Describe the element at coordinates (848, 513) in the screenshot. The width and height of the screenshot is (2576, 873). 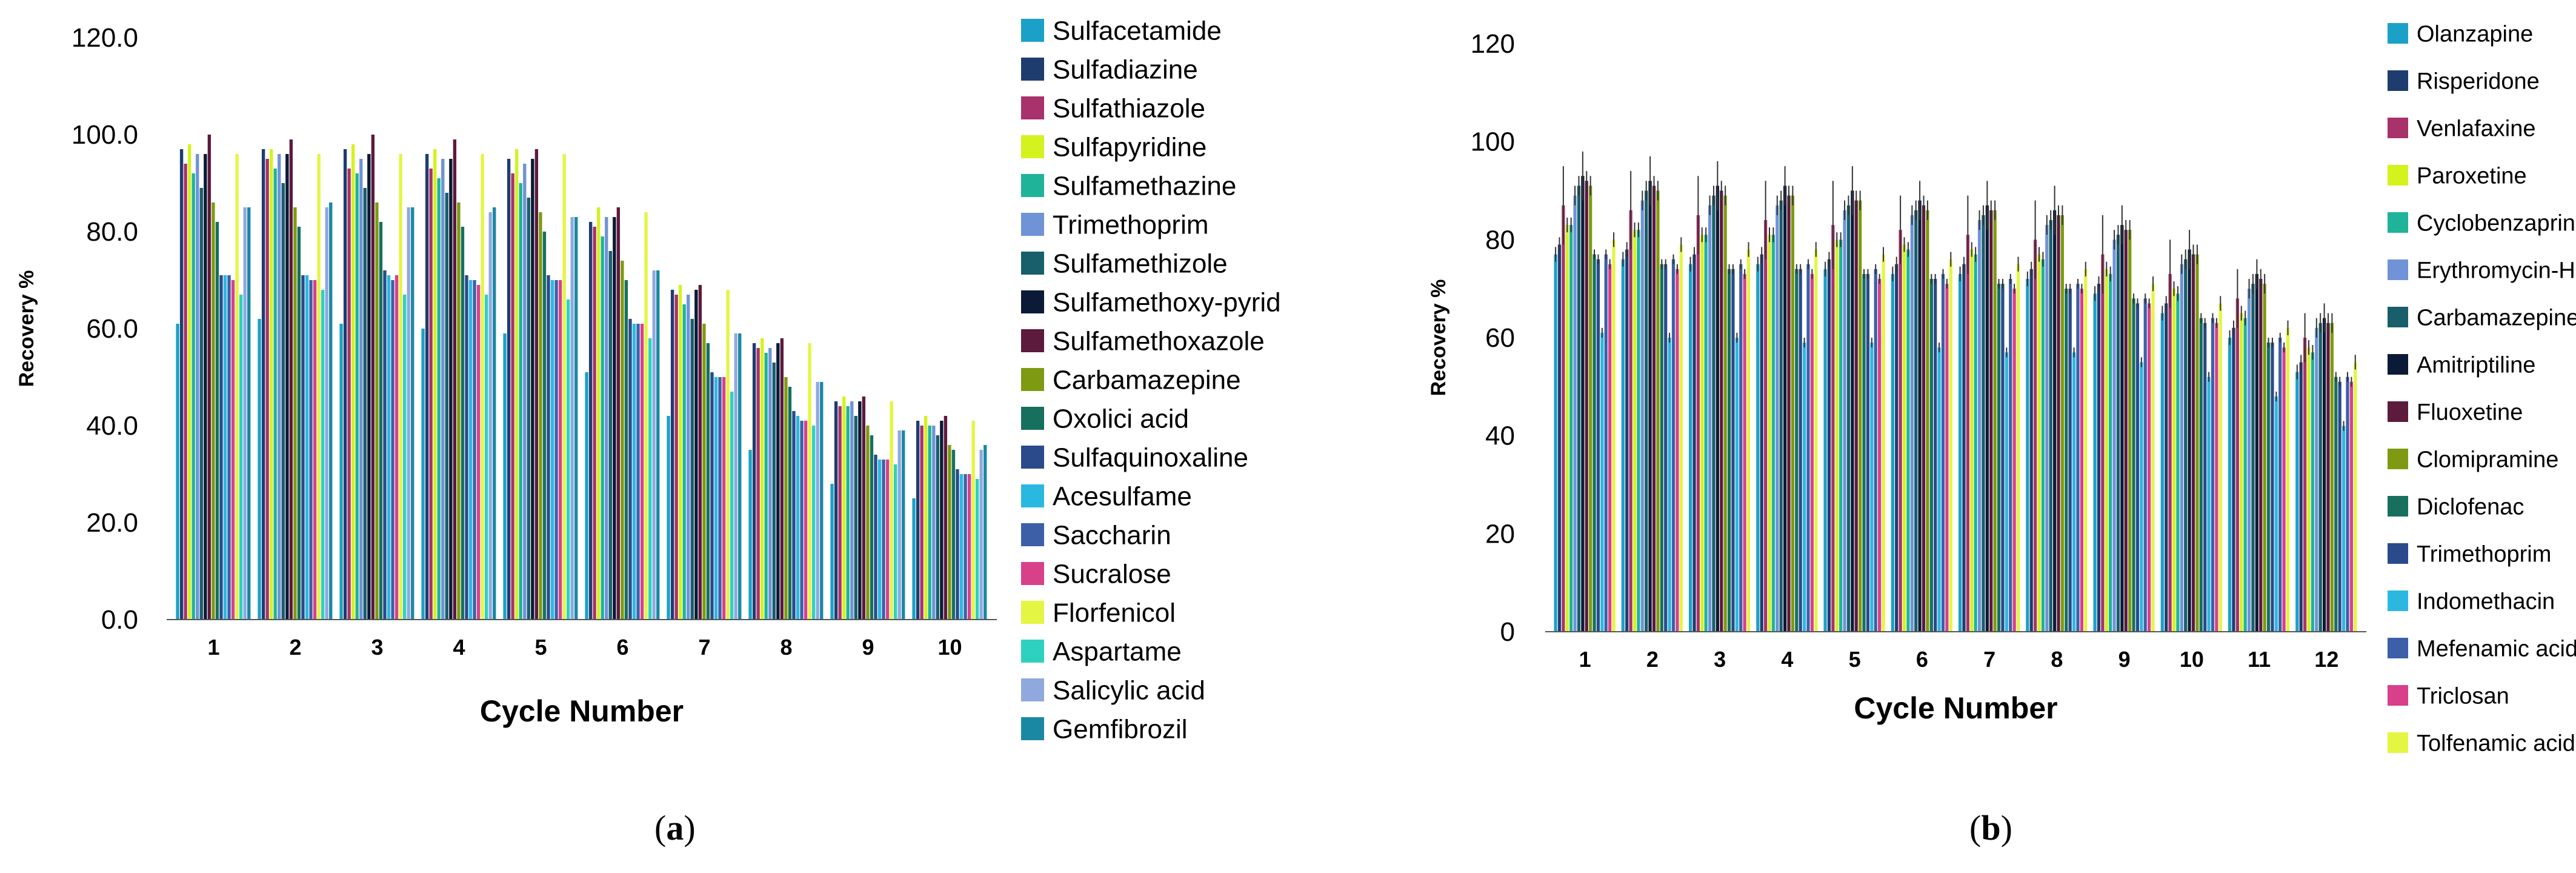
I see `bar-a-cycle-9-sulfamethazine` at that location.